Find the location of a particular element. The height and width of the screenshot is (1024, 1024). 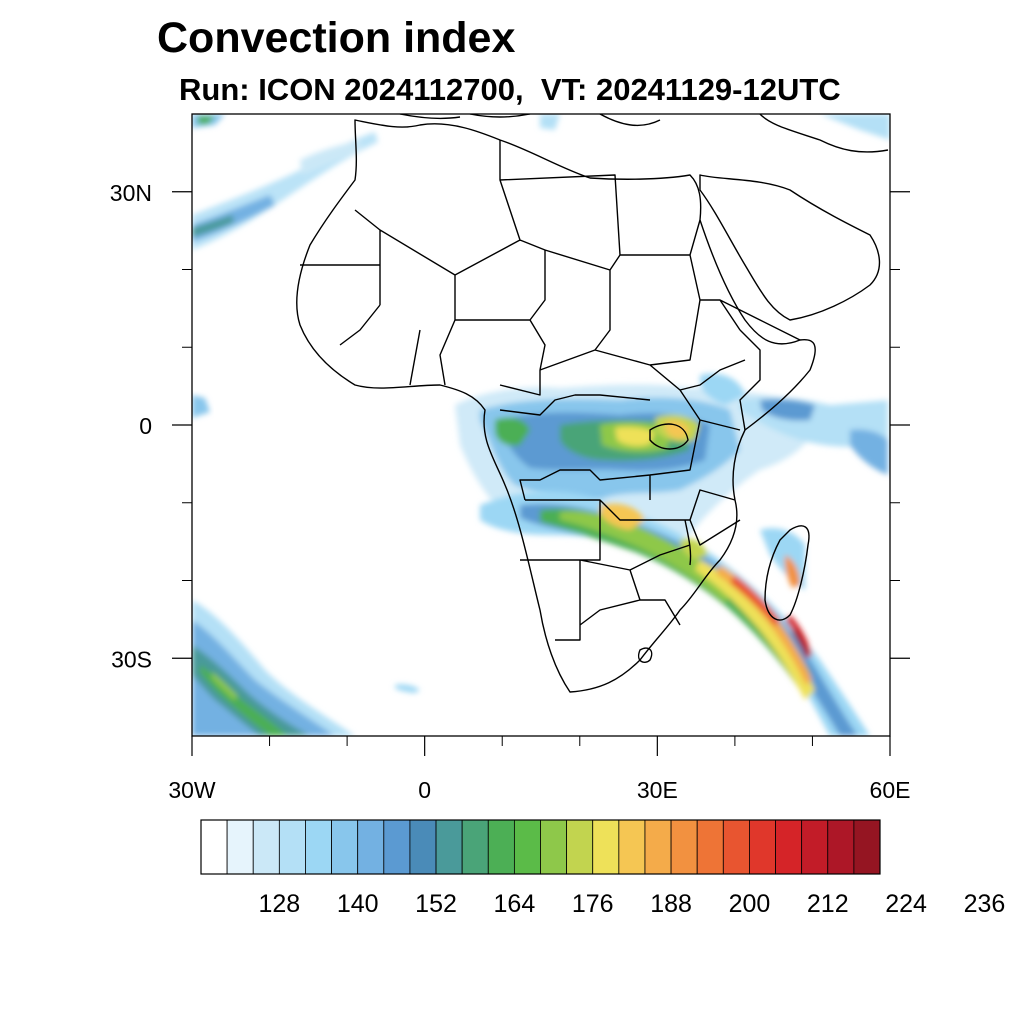

lon-tick-label: 0 is located at coordinates (424, 790).